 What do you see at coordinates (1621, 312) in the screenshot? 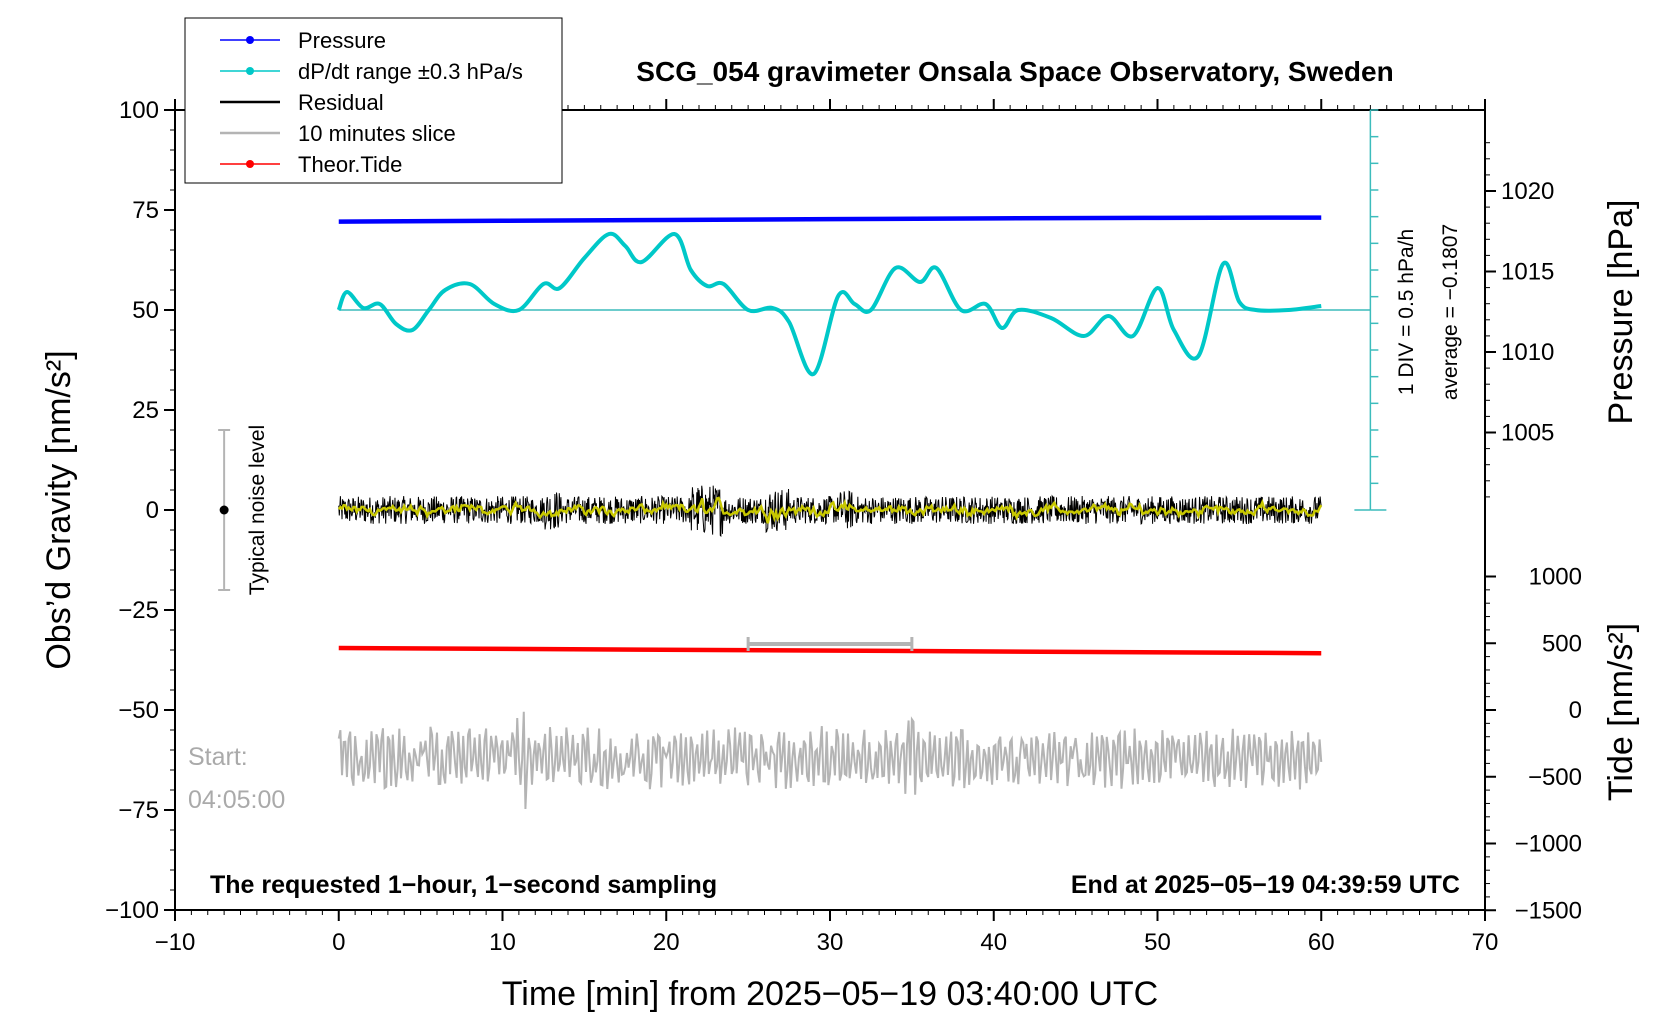
I see `y-axis-label-pressure: Pressure [hPa]` at bounding box center [1621, 312].